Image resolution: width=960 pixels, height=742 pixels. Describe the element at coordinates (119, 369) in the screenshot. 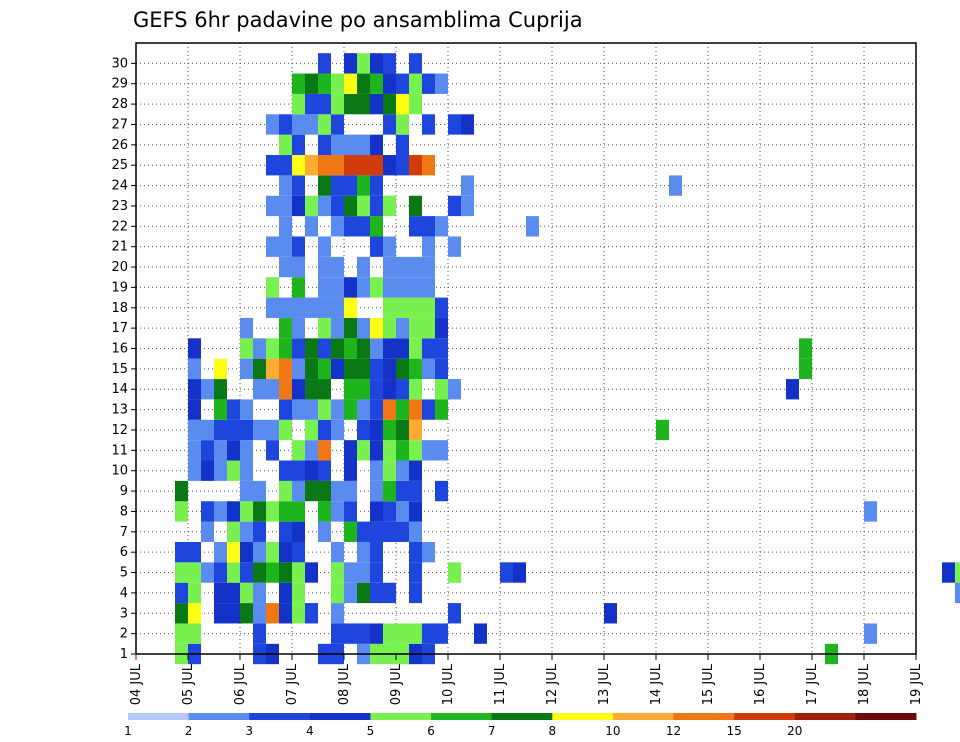

I see `y-tick-label: 15` at that location.